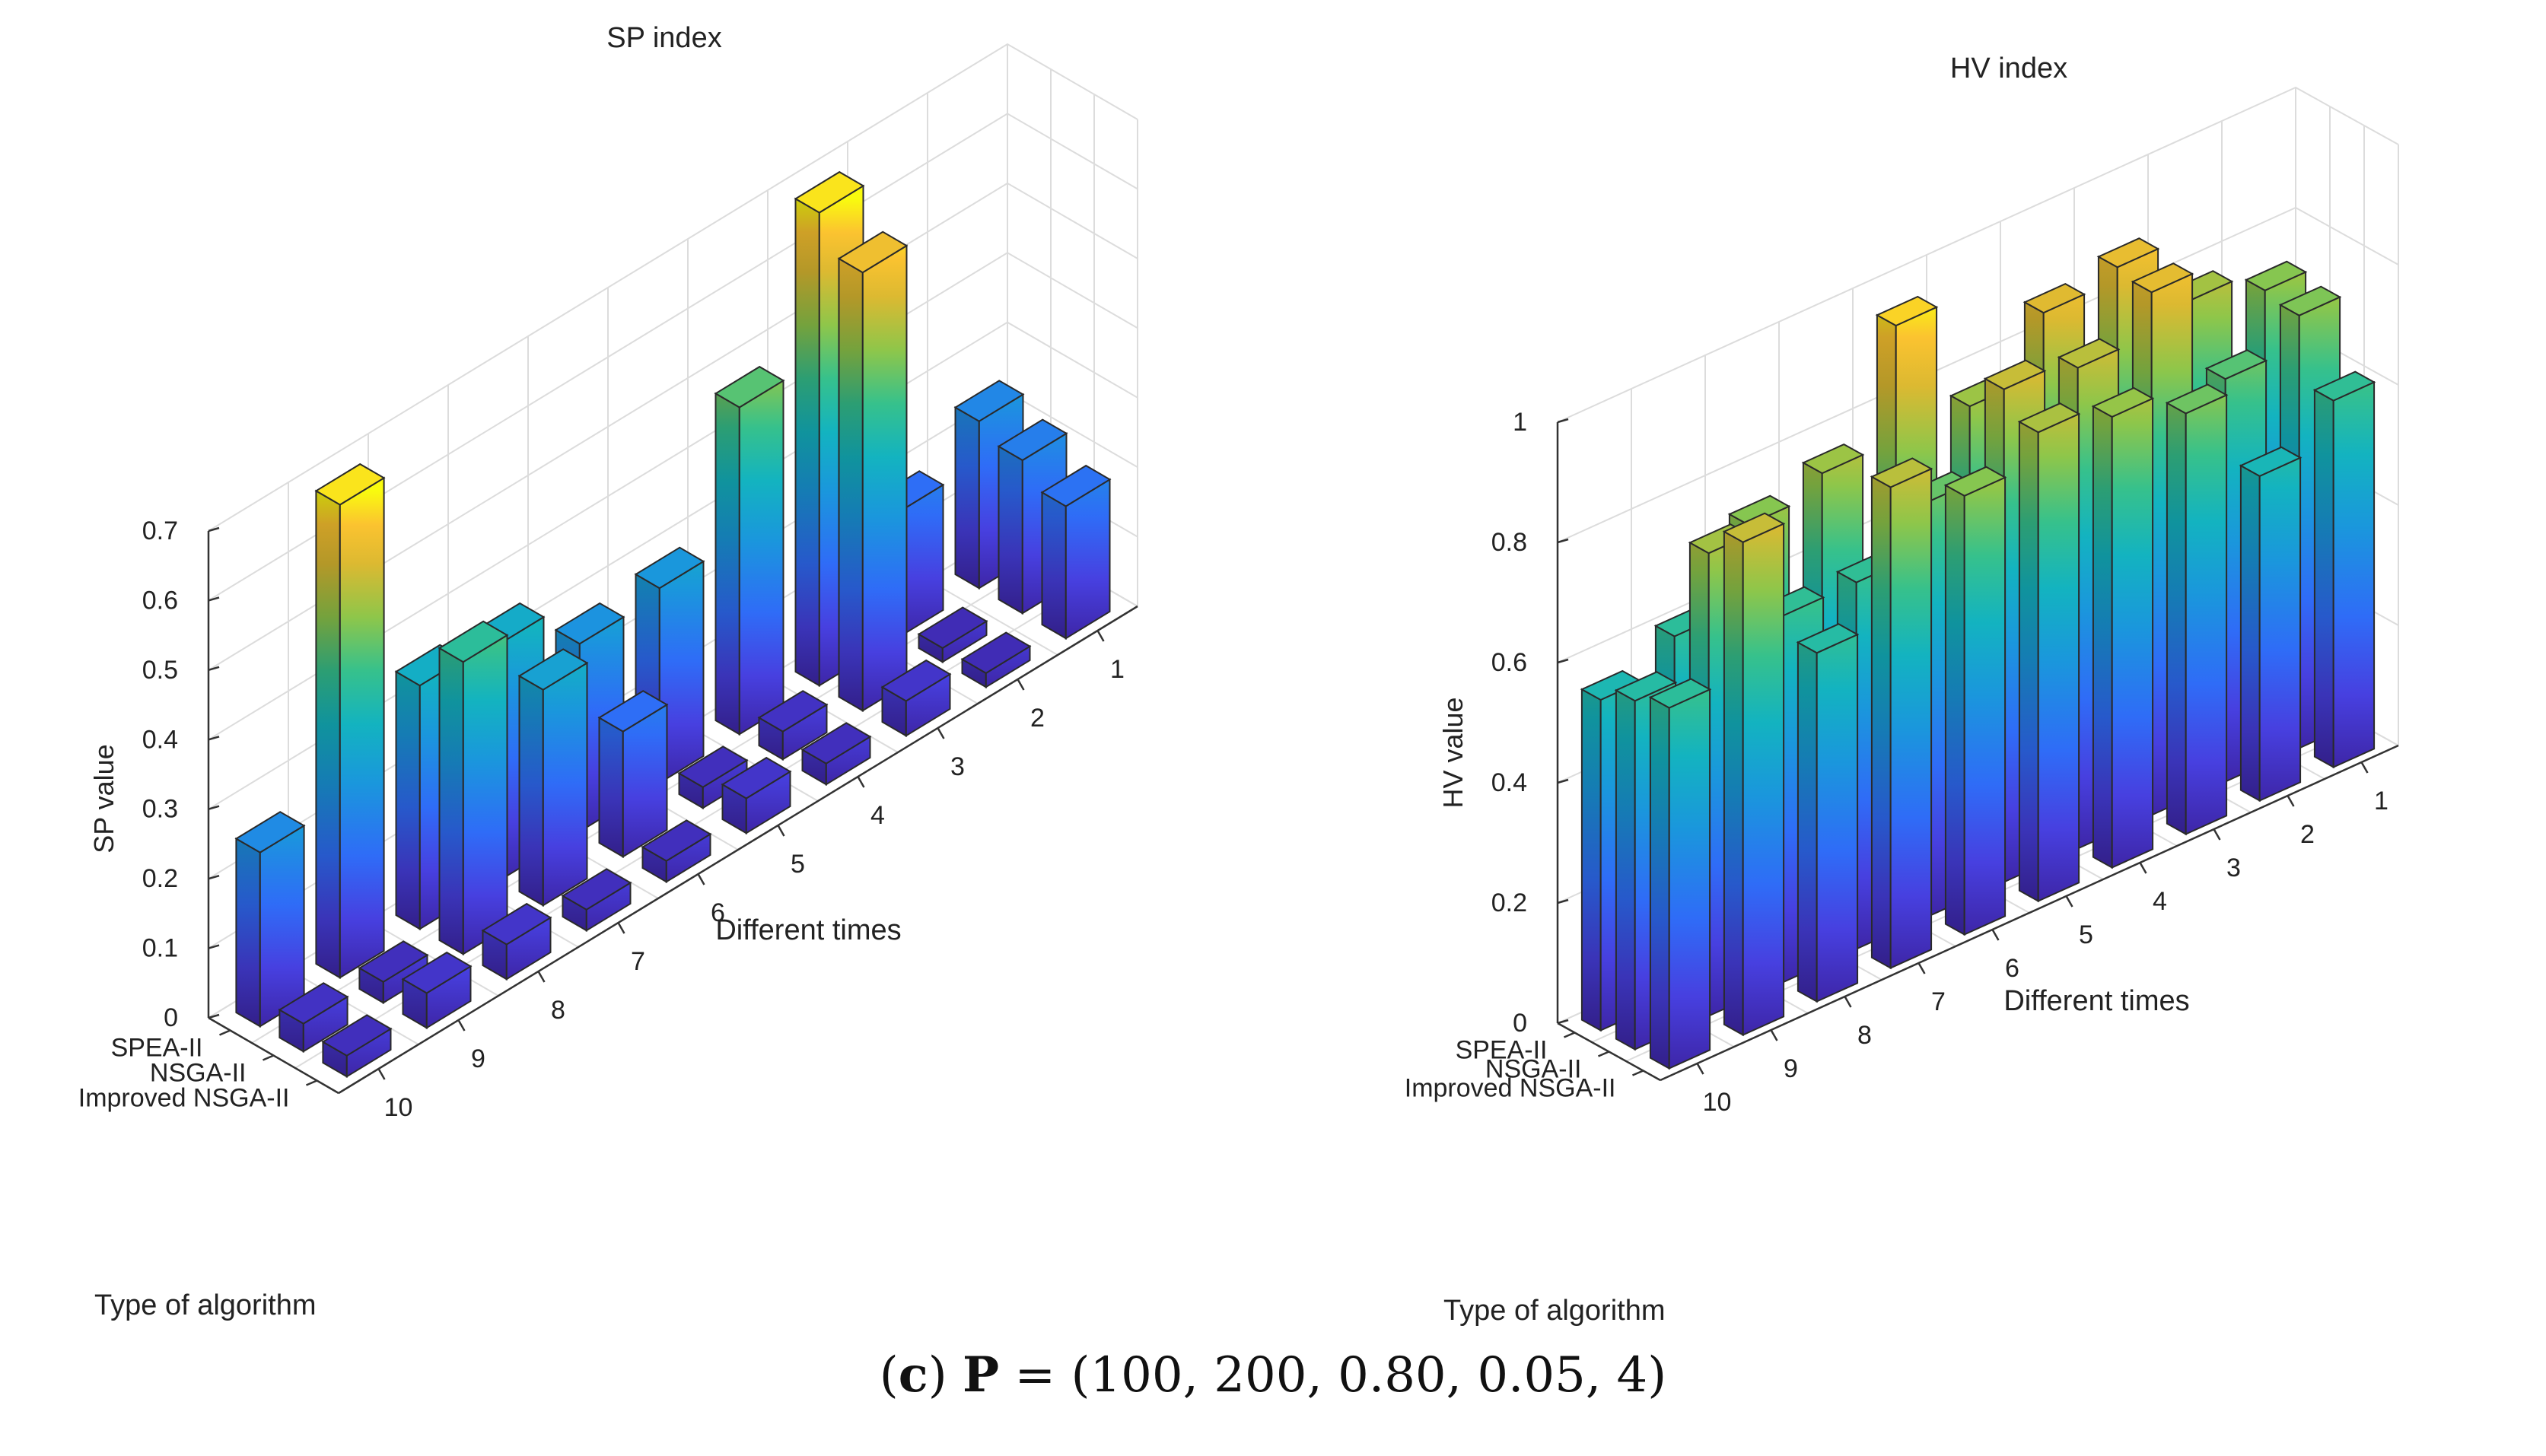  Describe the element at coordinates (171, 1017) in the screenshot. I see `z-tick-label: 0` at that location.